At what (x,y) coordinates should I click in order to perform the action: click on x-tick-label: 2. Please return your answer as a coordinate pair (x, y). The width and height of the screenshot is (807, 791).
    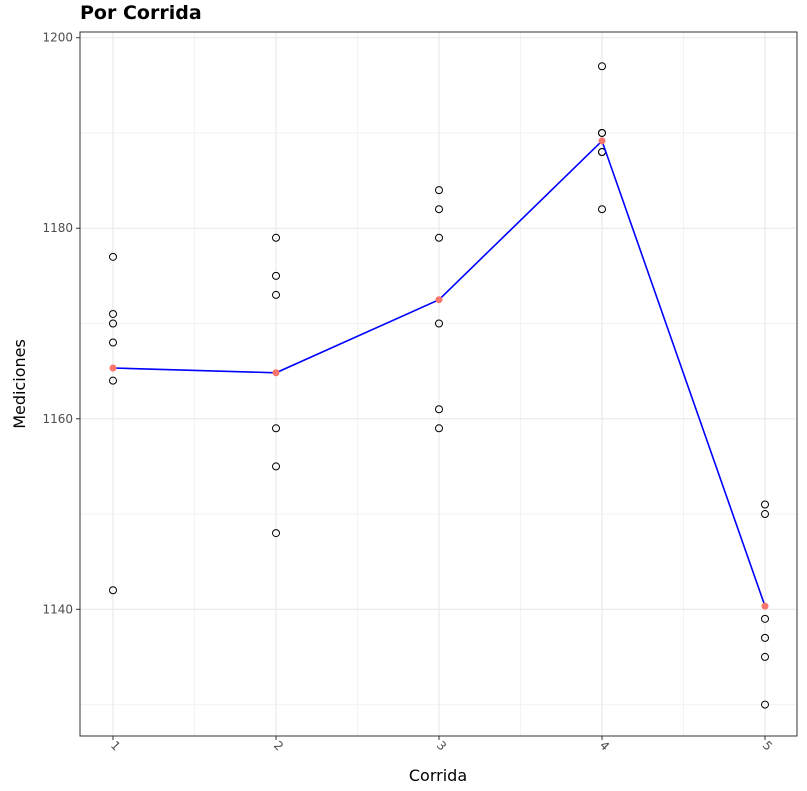
    Looking at the image, I should click on (278, 745).